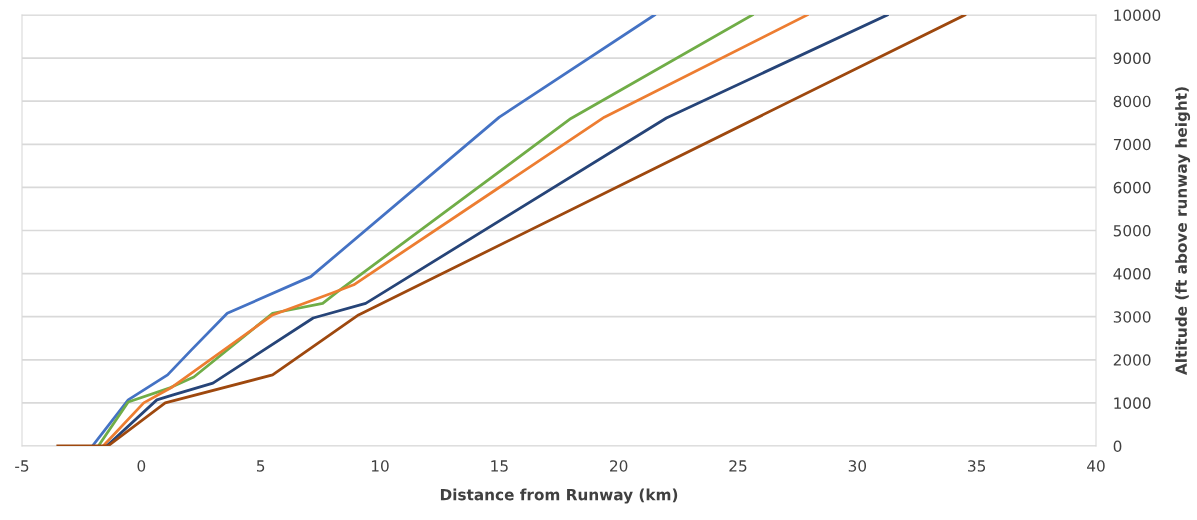 The height and width of the screenshot is (520, 1197). I want to click on x-axis-title: Distance from Runway (km), so click(559, 496).